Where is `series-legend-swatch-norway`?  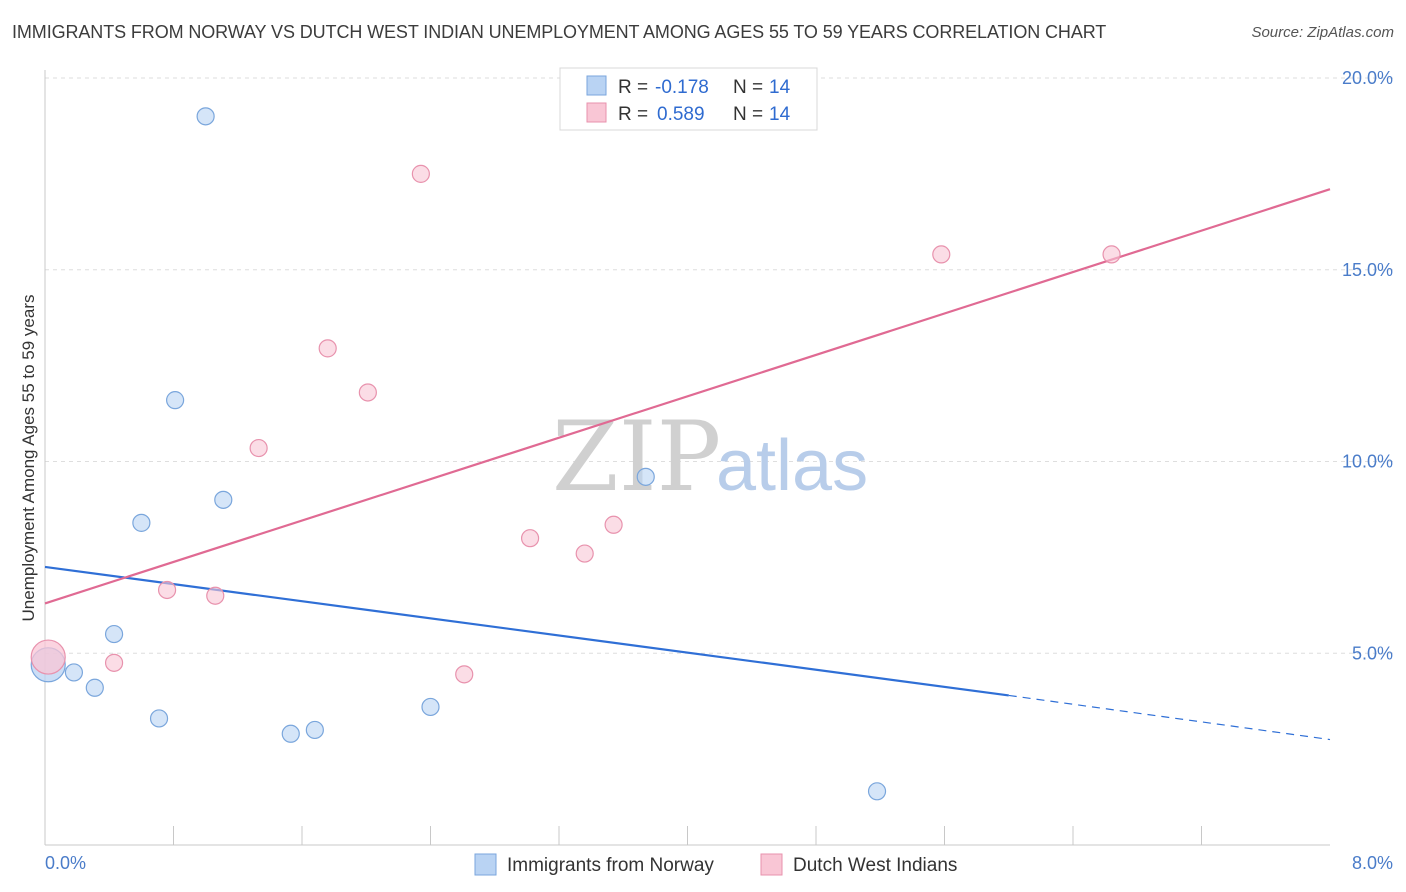 series-legend-swatch-norway is located at coordinates (485, 864).